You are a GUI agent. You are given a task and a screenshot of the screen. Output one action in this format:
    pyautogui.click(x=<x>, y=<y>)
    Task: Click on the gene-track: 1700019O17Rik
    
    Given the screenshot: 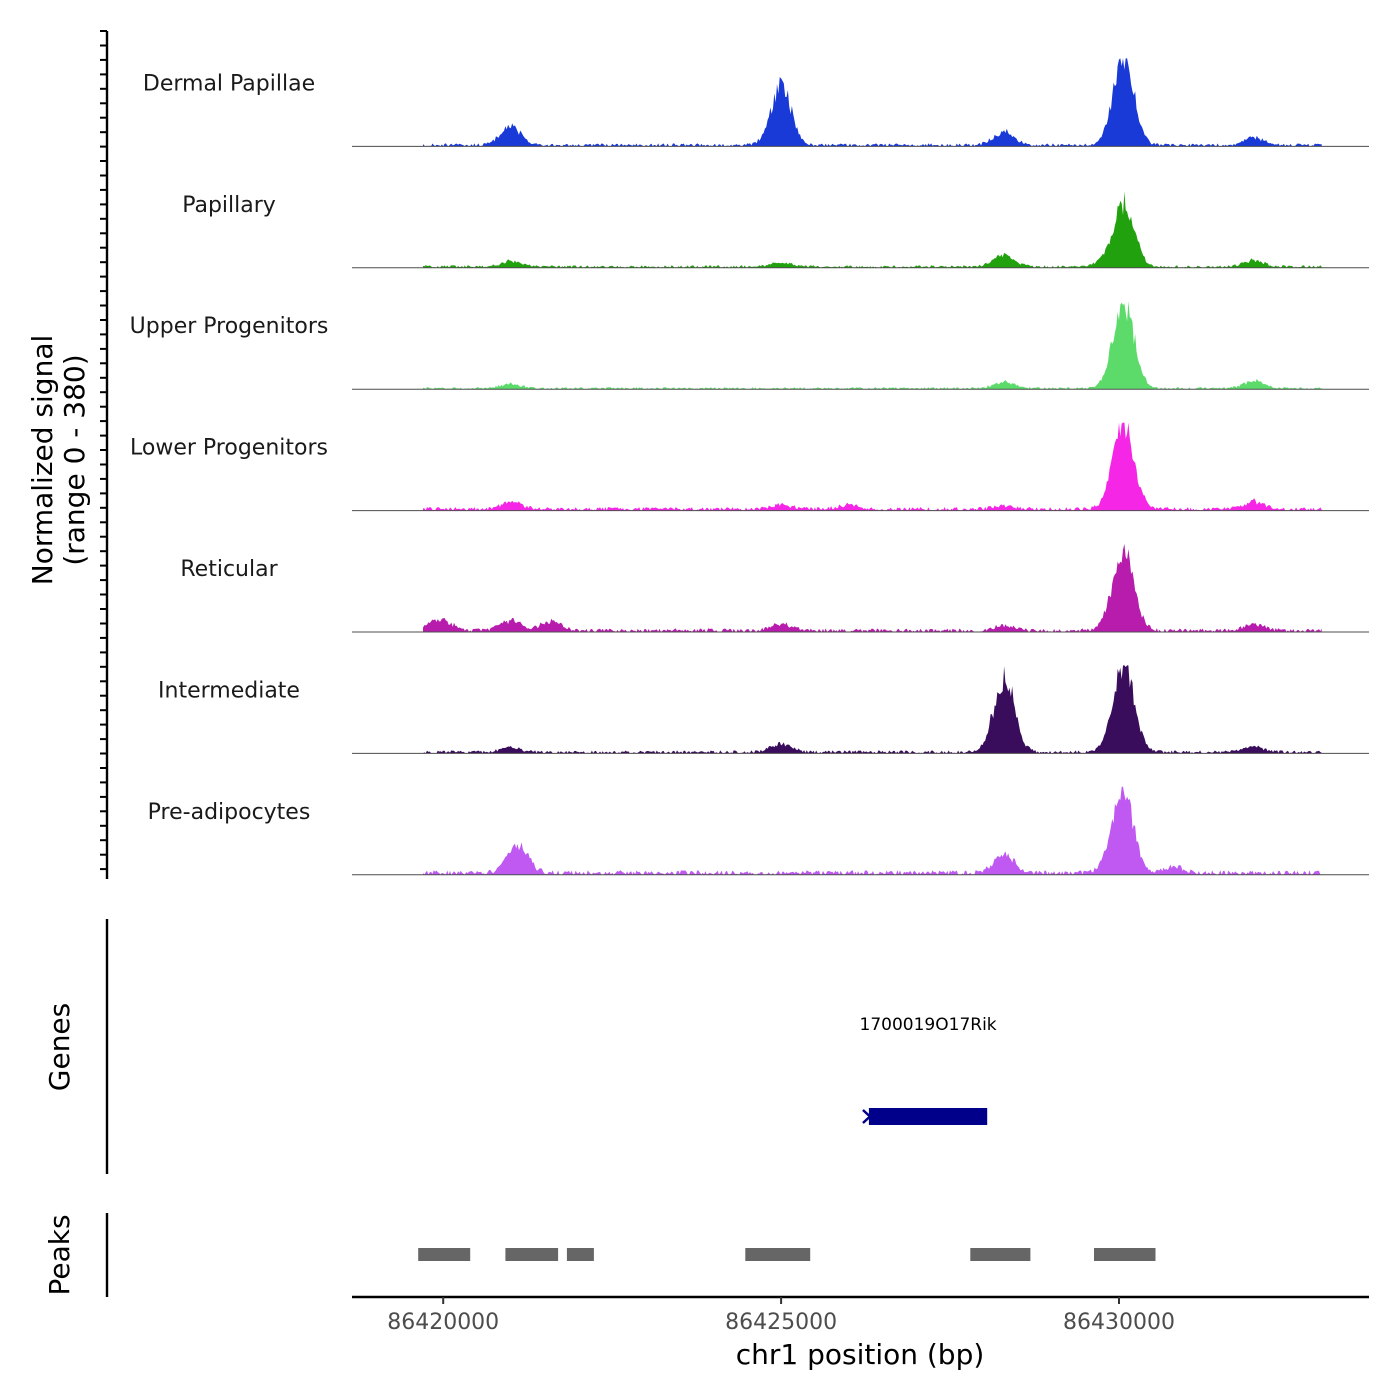 What is the action you would take?
    pyautogui.click(x=928, y=1070)
    